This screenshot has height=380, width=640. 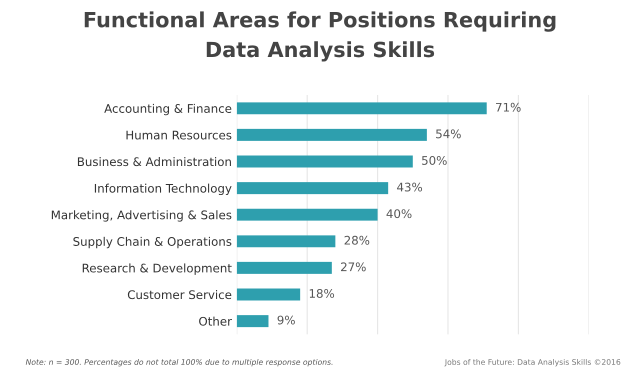 What do you see at coordinates (357, 240) in the screenshot?
I see `data-label: 28%` at bounding box center [357, 240].